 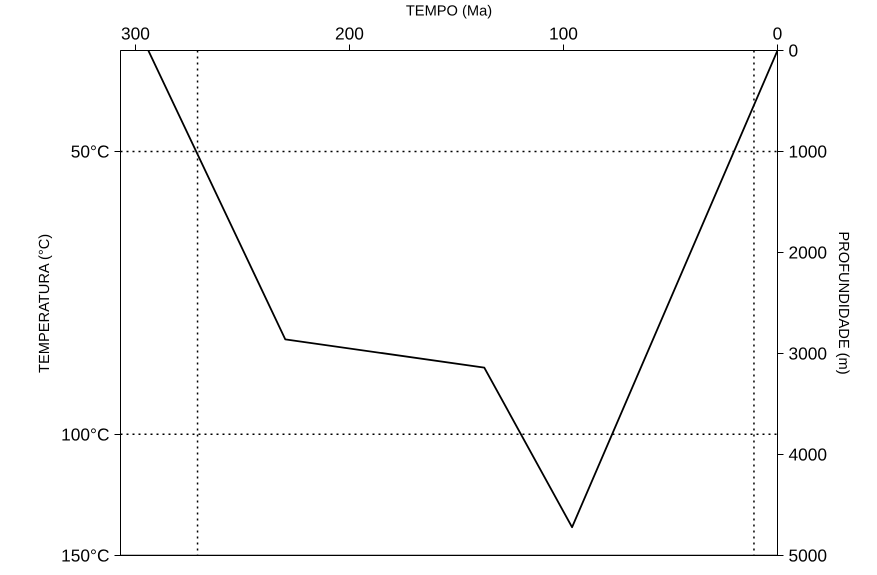 What do you see at coordinates (808, 556) in the screenshot?
I see `y-tick-label: 5000` at bounding box center [808, 556].